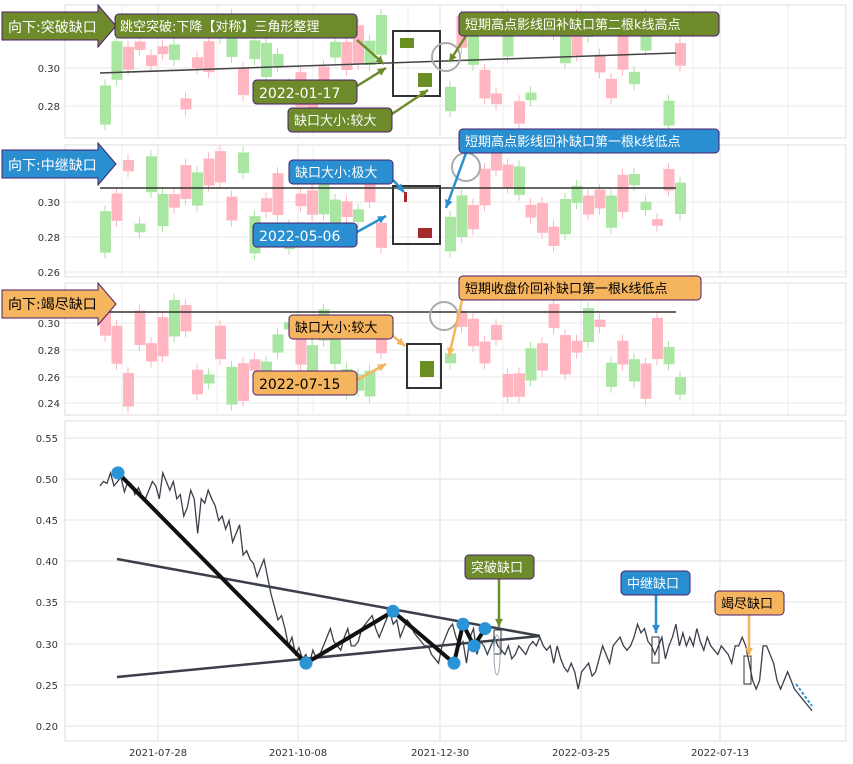  What do you see at coordinates (720, 753) in the screenshot?
I see `main-xtick: 2022-07-13` at bounding box center [720, 753].